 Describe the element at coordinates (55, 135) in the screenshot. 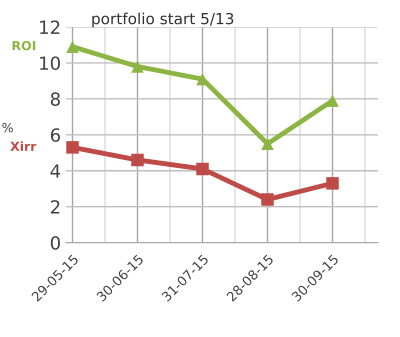

I see `y-tick-label: 6` at that location.